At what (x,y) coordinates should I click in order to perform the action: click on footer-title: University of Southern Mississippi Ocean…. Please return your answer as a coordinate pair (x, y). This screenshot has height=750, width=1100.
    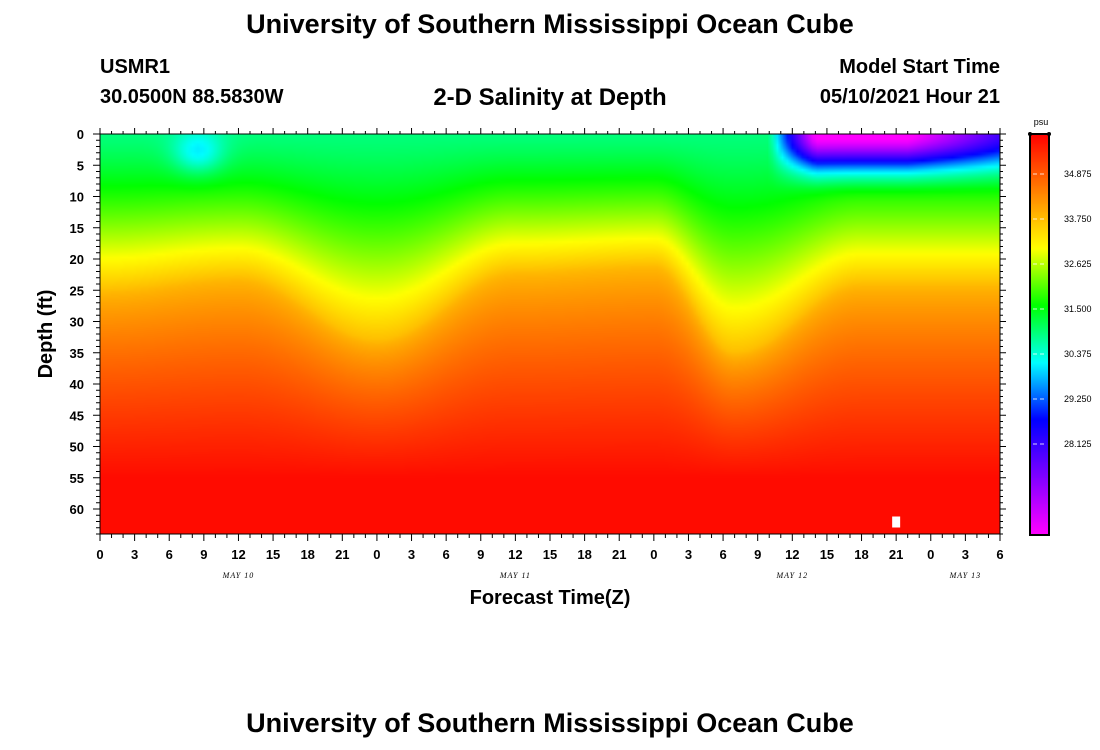
    Looking at the image, I should click on (550, 723).